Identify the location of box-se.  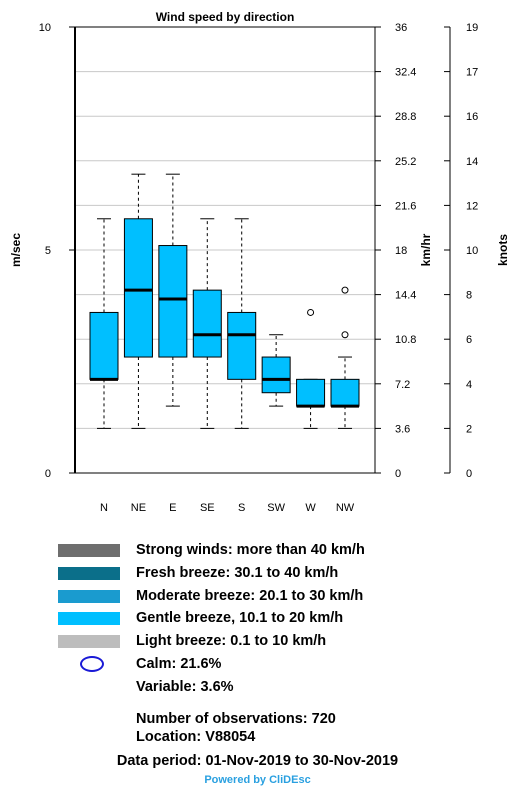
(207, 323).